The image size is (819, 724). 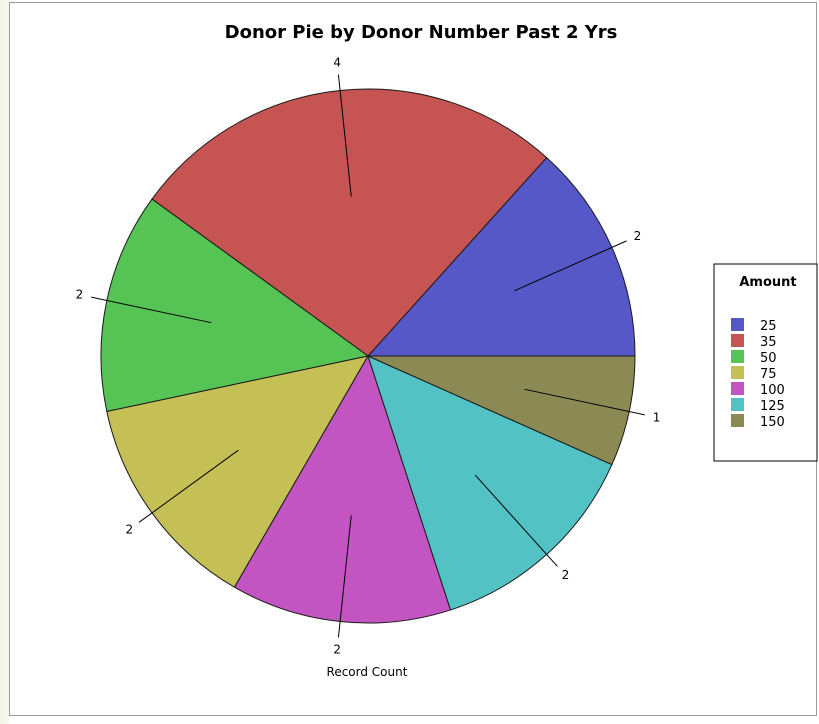 I want to click on pie-value-label-125: 2, so click(x=566, y=575).